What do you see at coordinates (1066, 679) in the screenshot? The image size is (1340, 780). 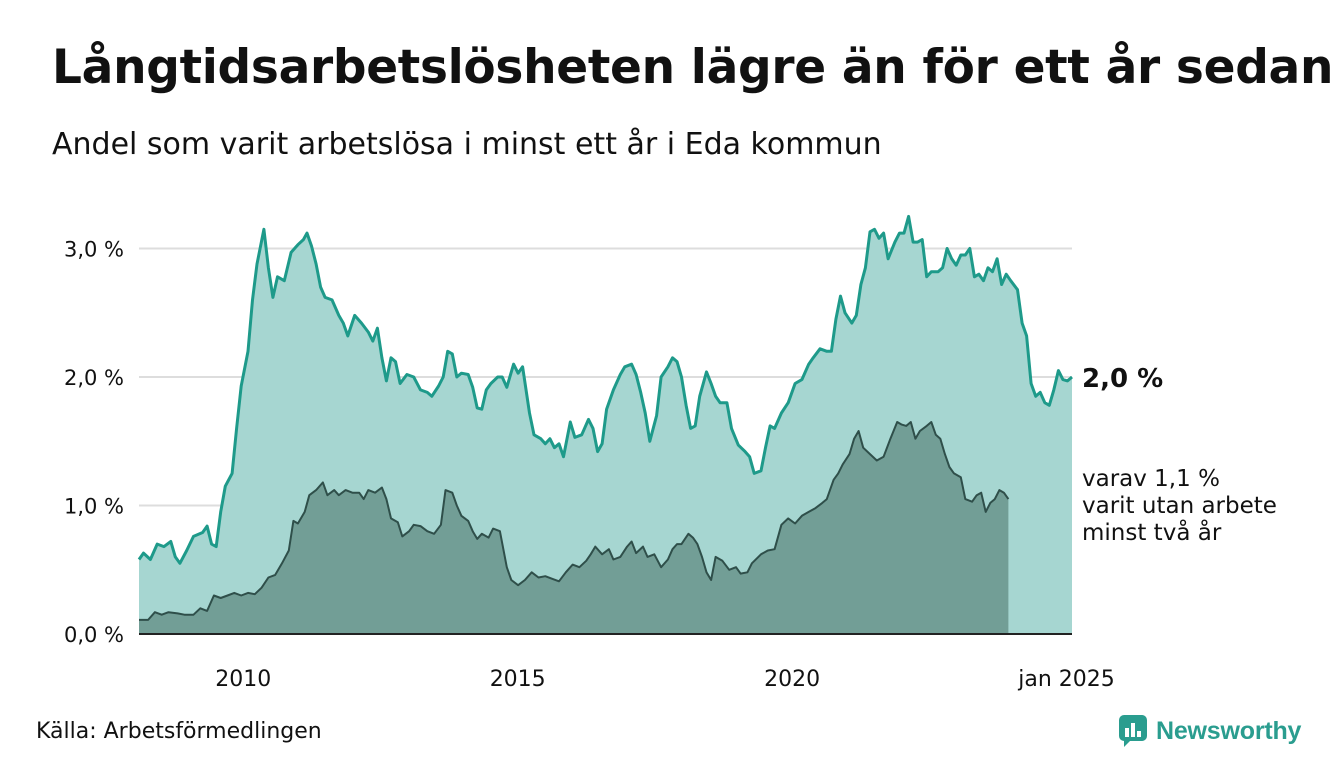 I see `x-tick-label: jan 2025` at bounding box center [1066, 679].